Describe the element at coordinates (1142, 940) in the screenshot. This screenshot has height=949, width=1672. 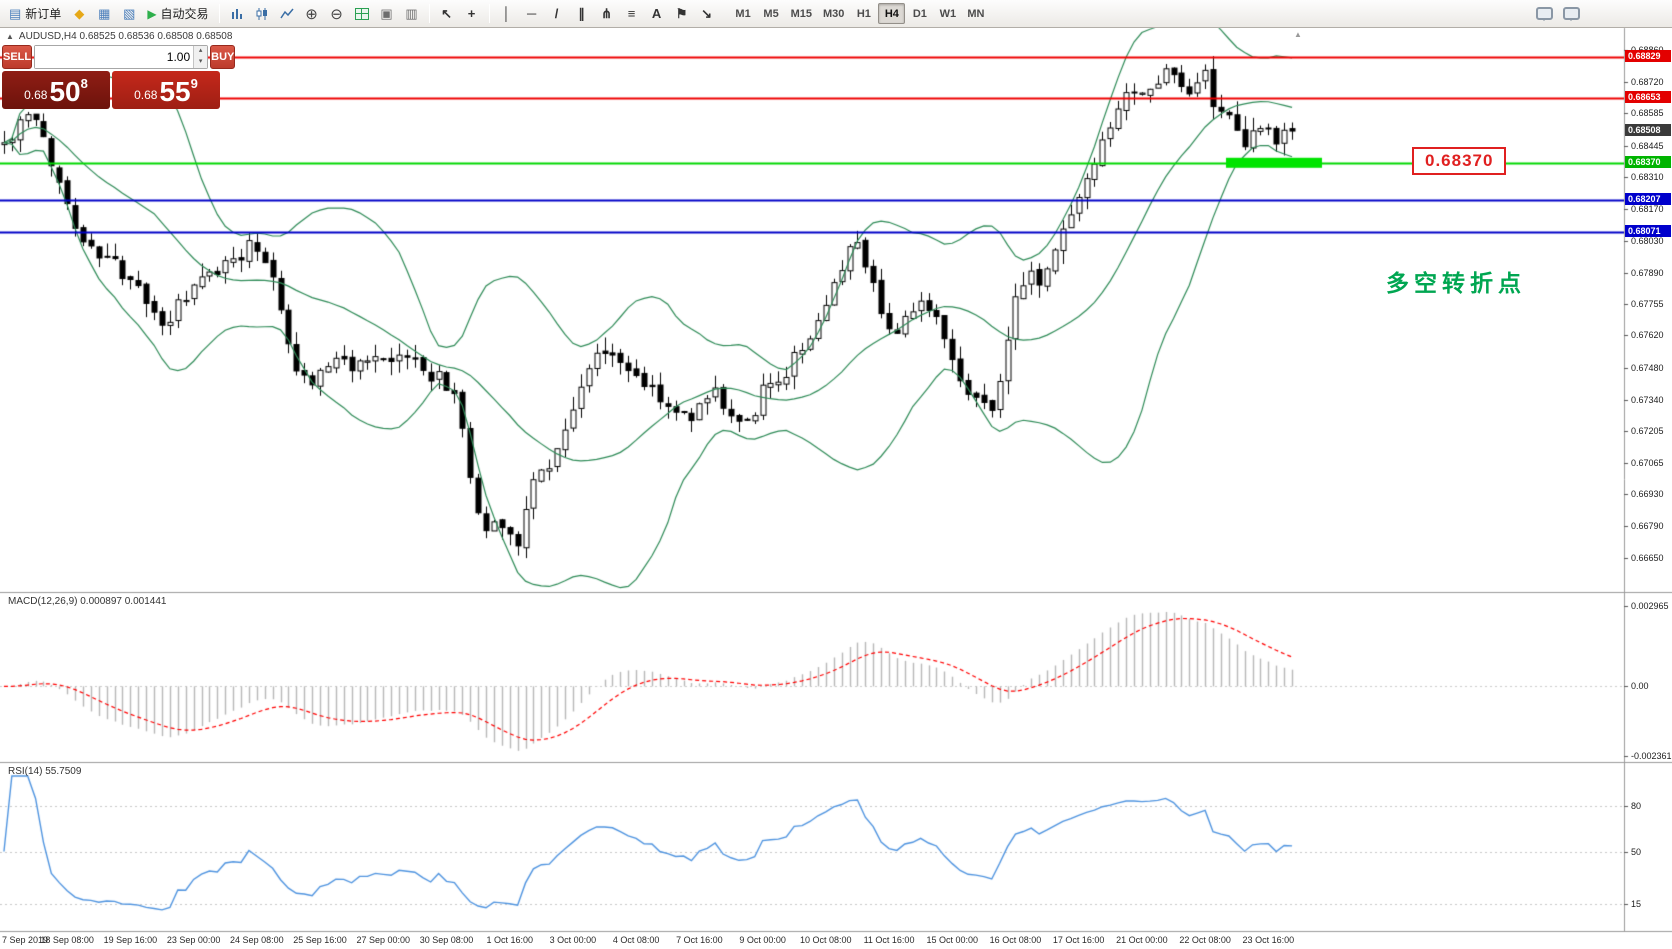
I see `time-axis-label: 21 Oct 00:00` at that location.